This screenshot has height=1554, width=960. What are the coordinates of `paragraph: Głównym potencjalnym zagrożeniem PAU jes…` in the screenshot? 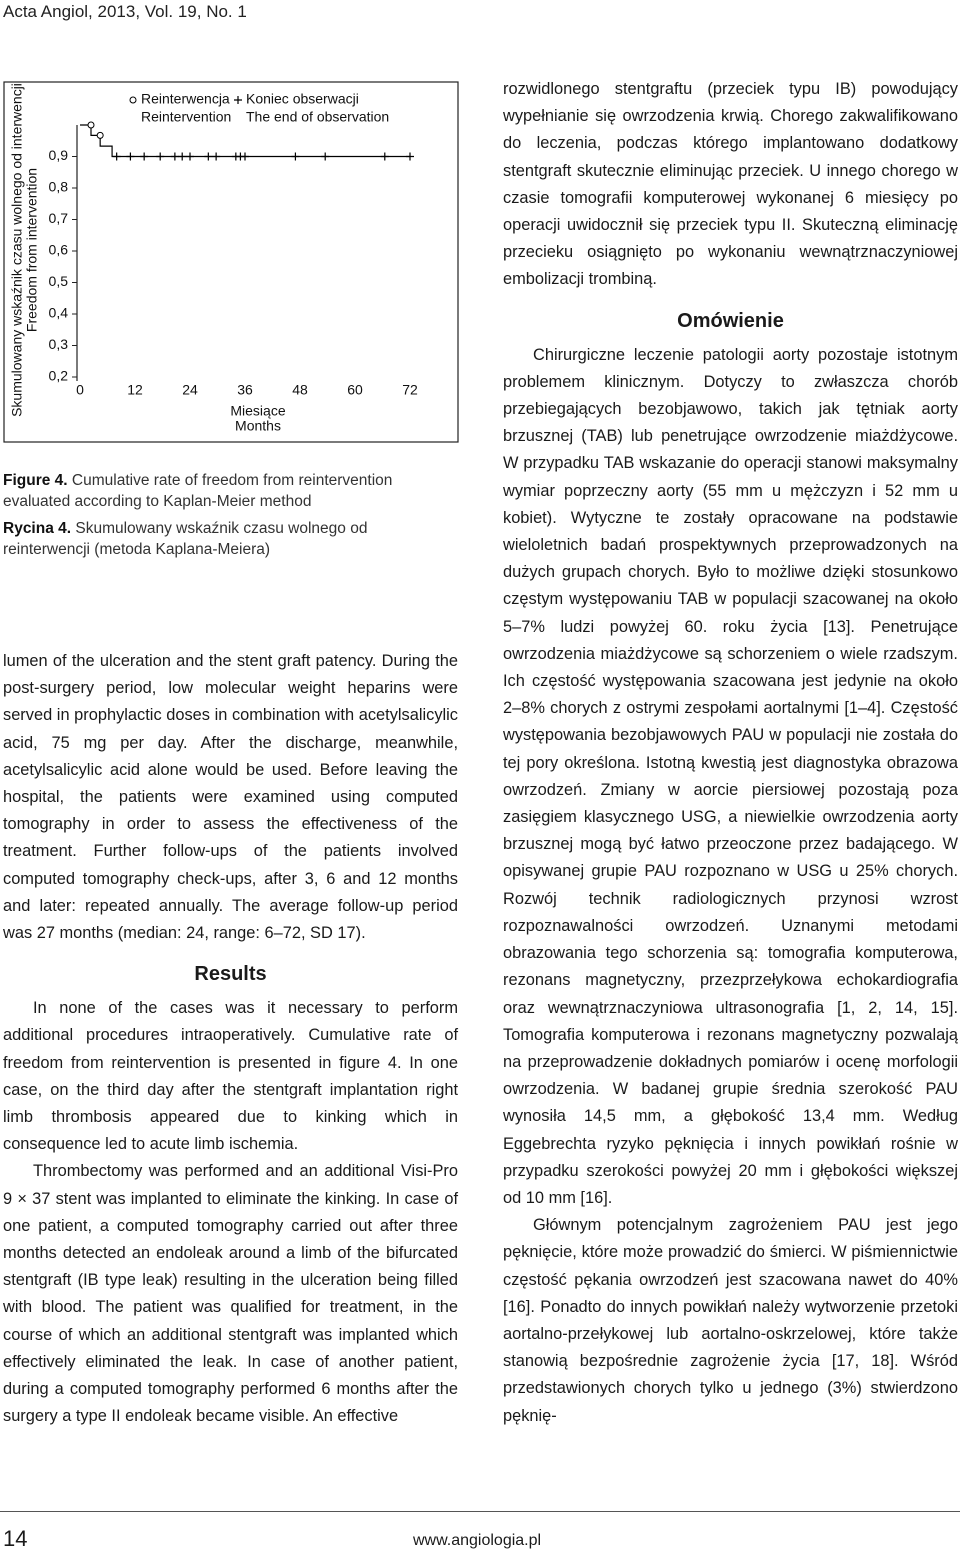 It's located at (730, 1320).